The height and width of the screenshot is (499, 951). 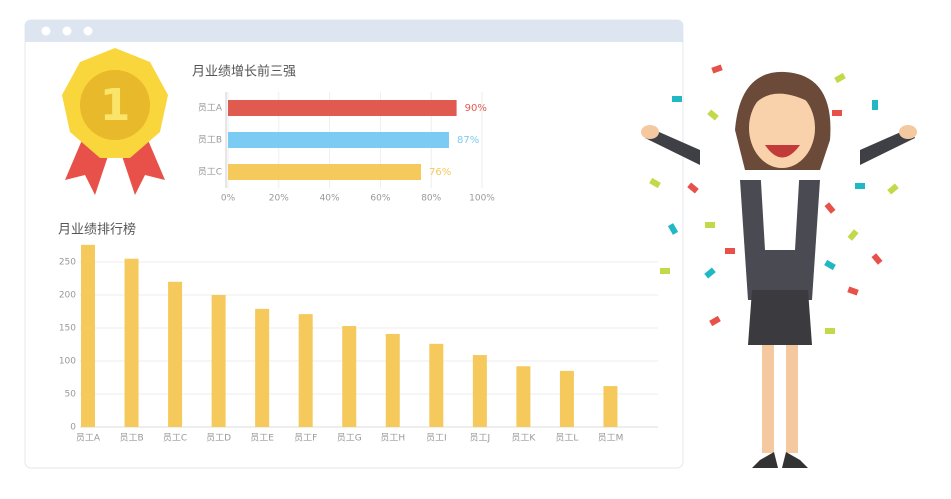 I want to click on y-tick-label: 150, so click(x=67, y=329).